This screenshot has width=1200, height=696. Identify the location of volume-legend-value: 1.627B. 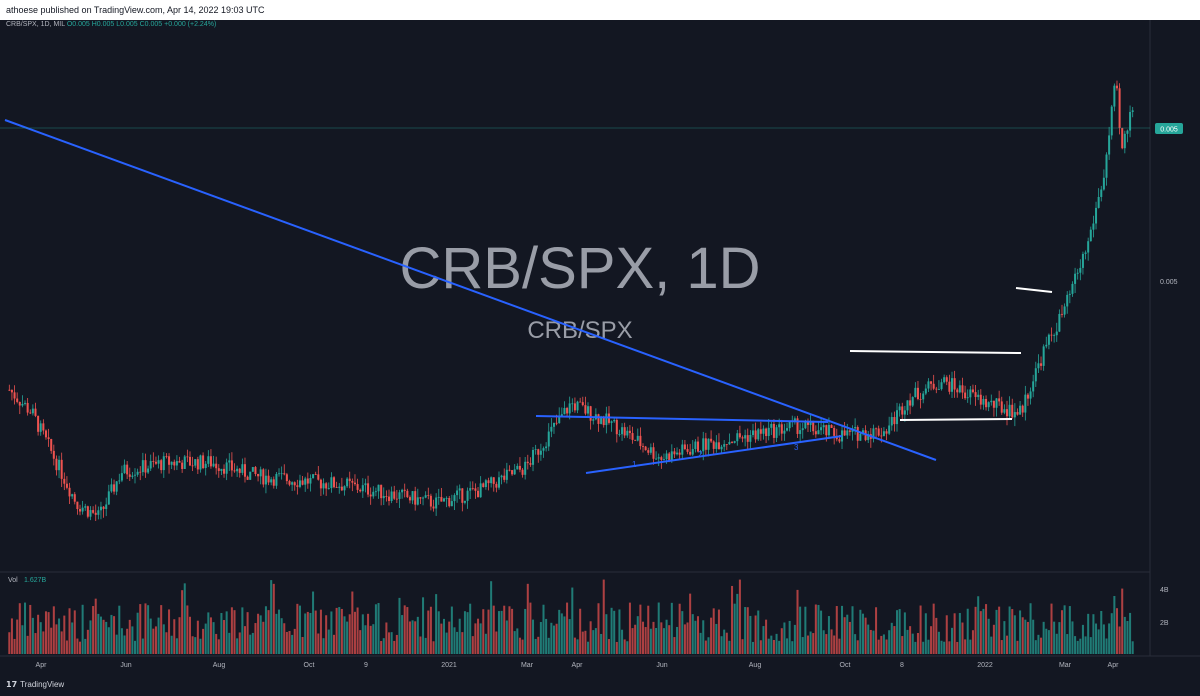
(35, 580).